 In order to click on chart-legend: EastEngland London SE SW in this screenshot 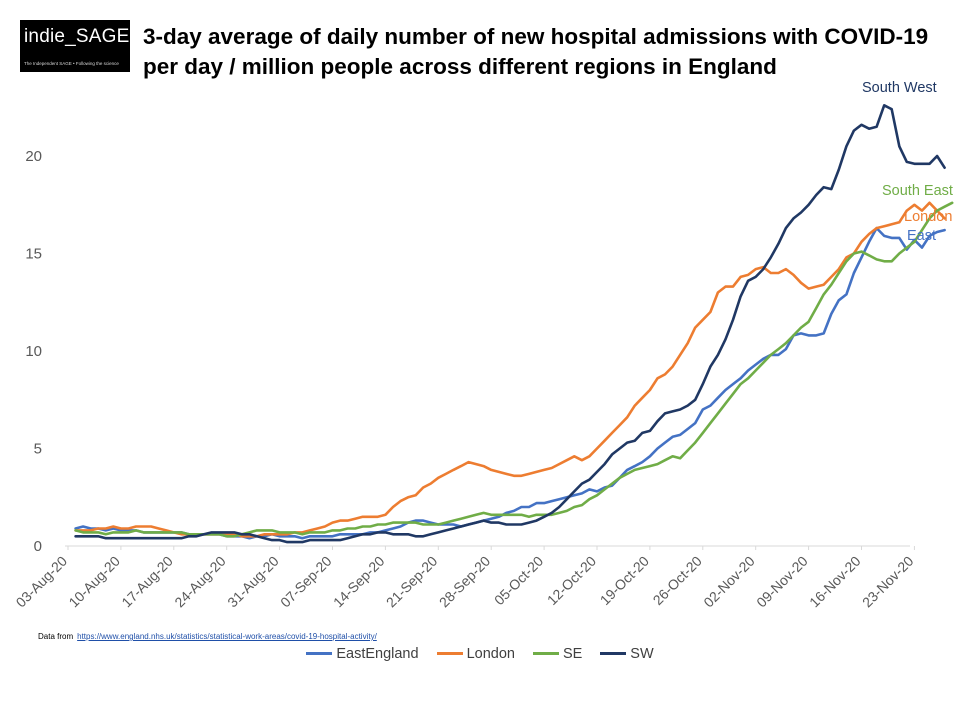, I will do `click(480, 654)`.